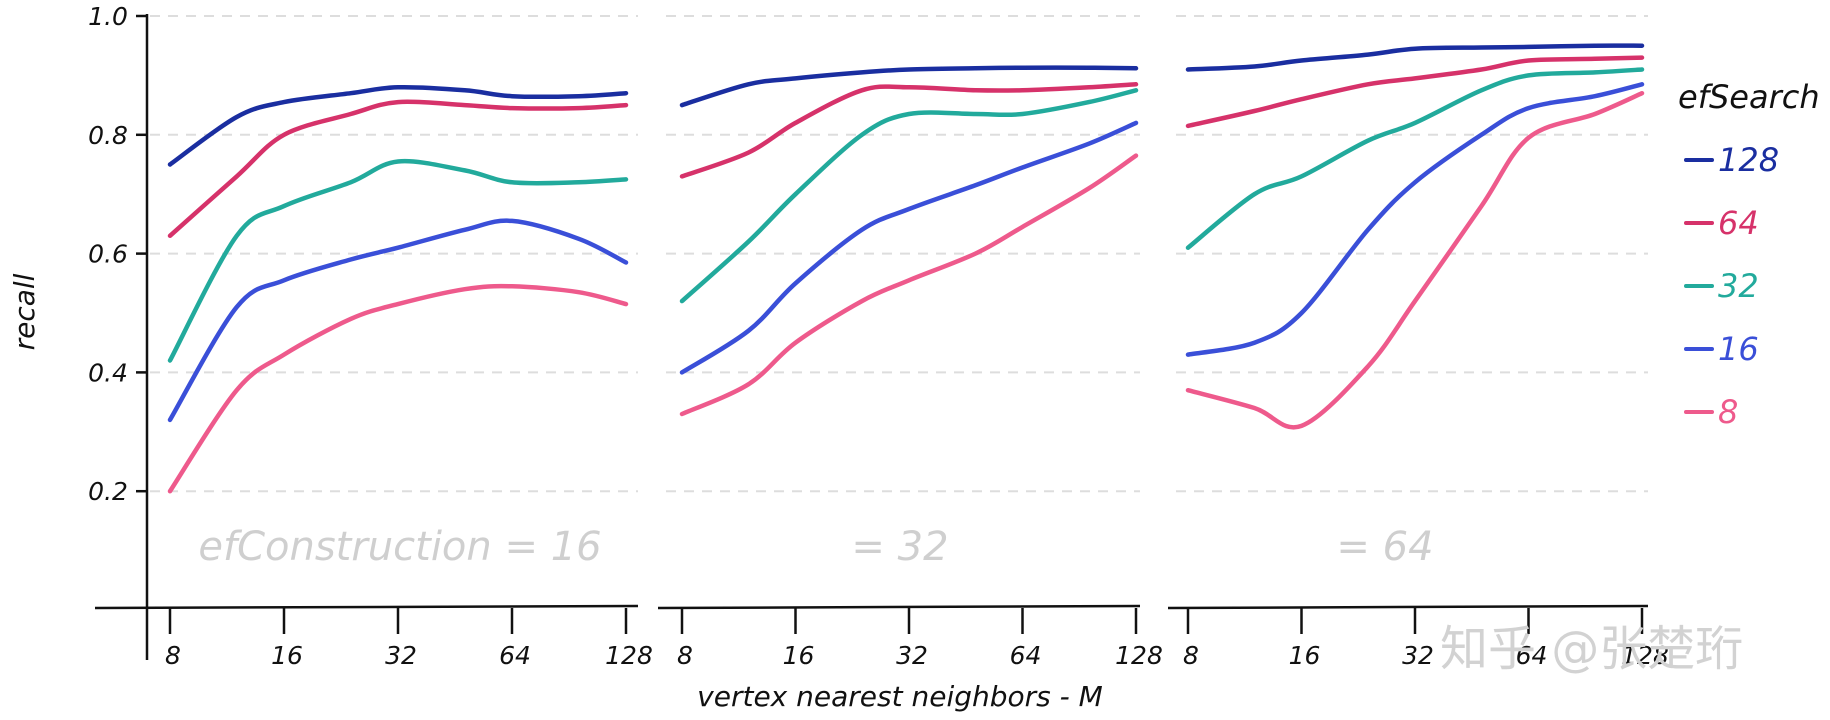 The image size is (1830, 720). What do you see at coordinates (108, 372) in the screenshot?
I see `y-tick-label: 0.4` at bounding box center [108, 372].